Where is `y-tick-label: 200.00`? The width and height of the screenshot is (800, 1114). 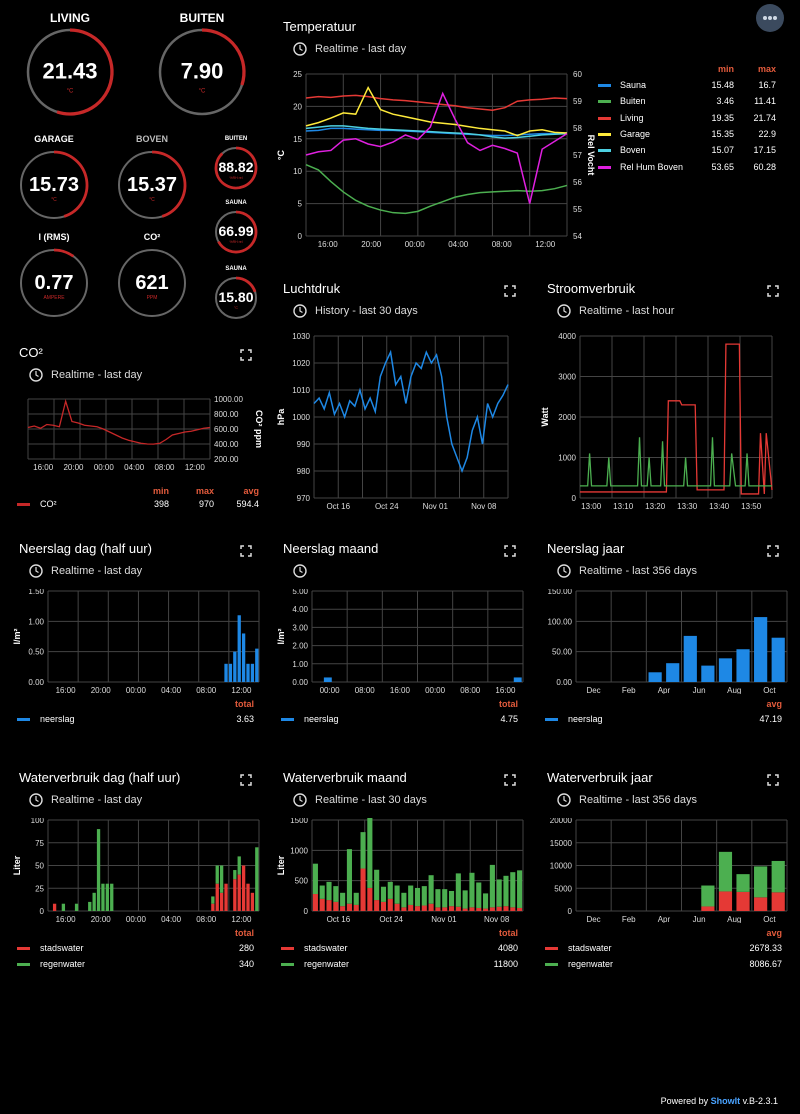
y-tick-label: 200.00 is located at coordinates (226, 459).